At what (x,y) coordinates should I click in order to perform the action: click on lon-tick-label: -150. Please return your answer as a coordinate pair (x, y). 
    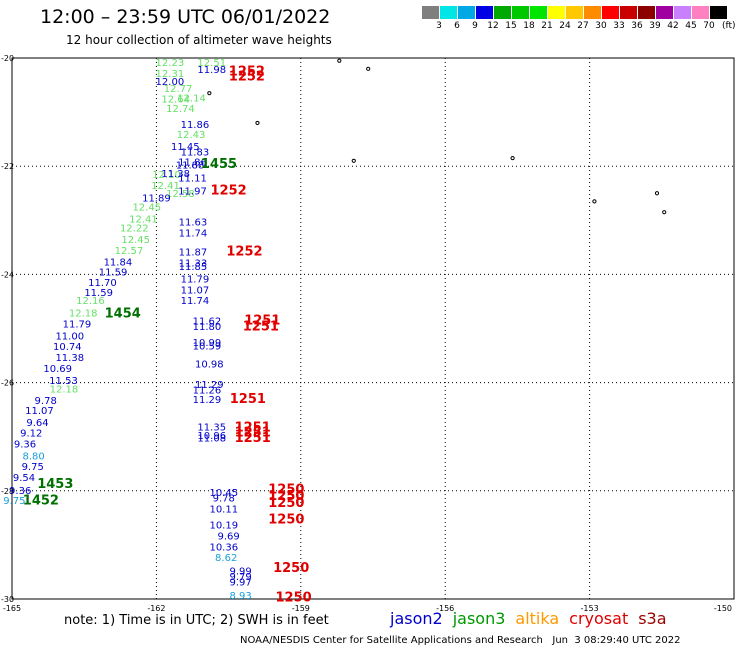
    Looking at the image, I should click on (723, 608).